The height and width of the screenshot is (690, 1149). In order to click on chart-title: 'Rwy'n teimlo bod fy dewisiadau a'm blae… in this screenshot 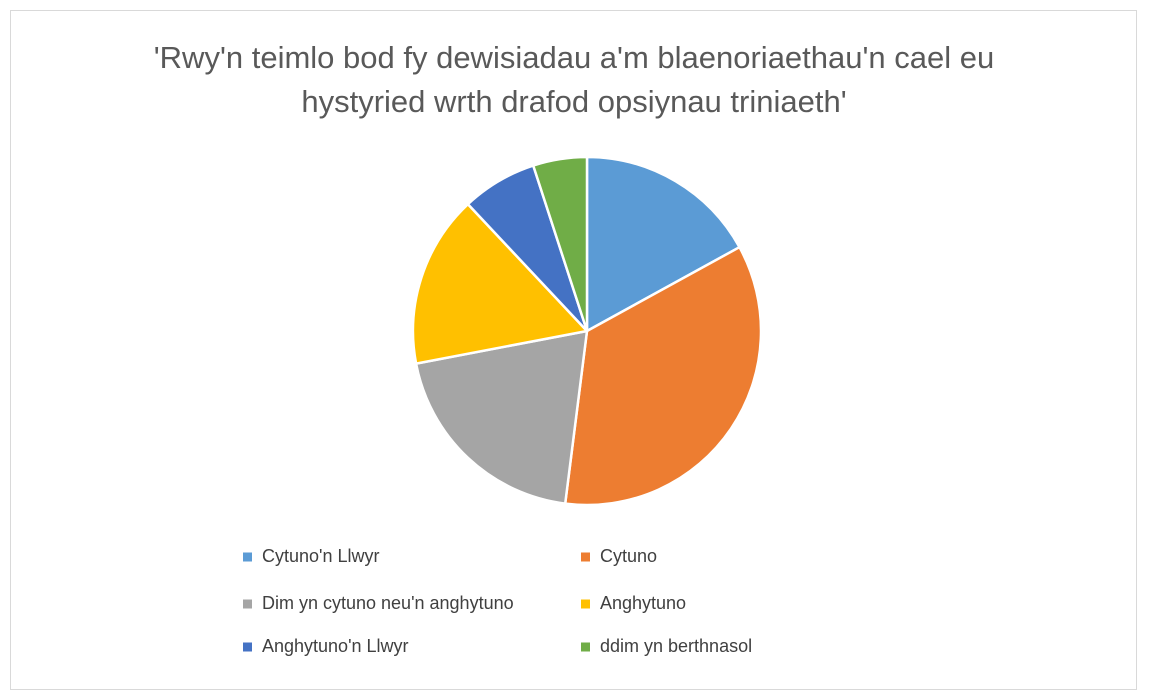, I will do `click(574, 79)`.